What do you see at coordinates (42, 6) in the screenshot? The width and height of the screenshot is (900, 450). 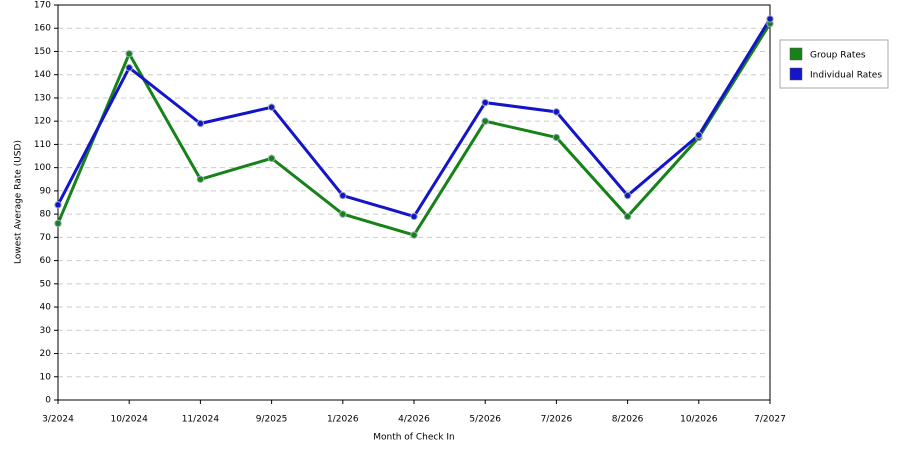 I see `y-tick-label: 170` at bounding box center [42, 6].